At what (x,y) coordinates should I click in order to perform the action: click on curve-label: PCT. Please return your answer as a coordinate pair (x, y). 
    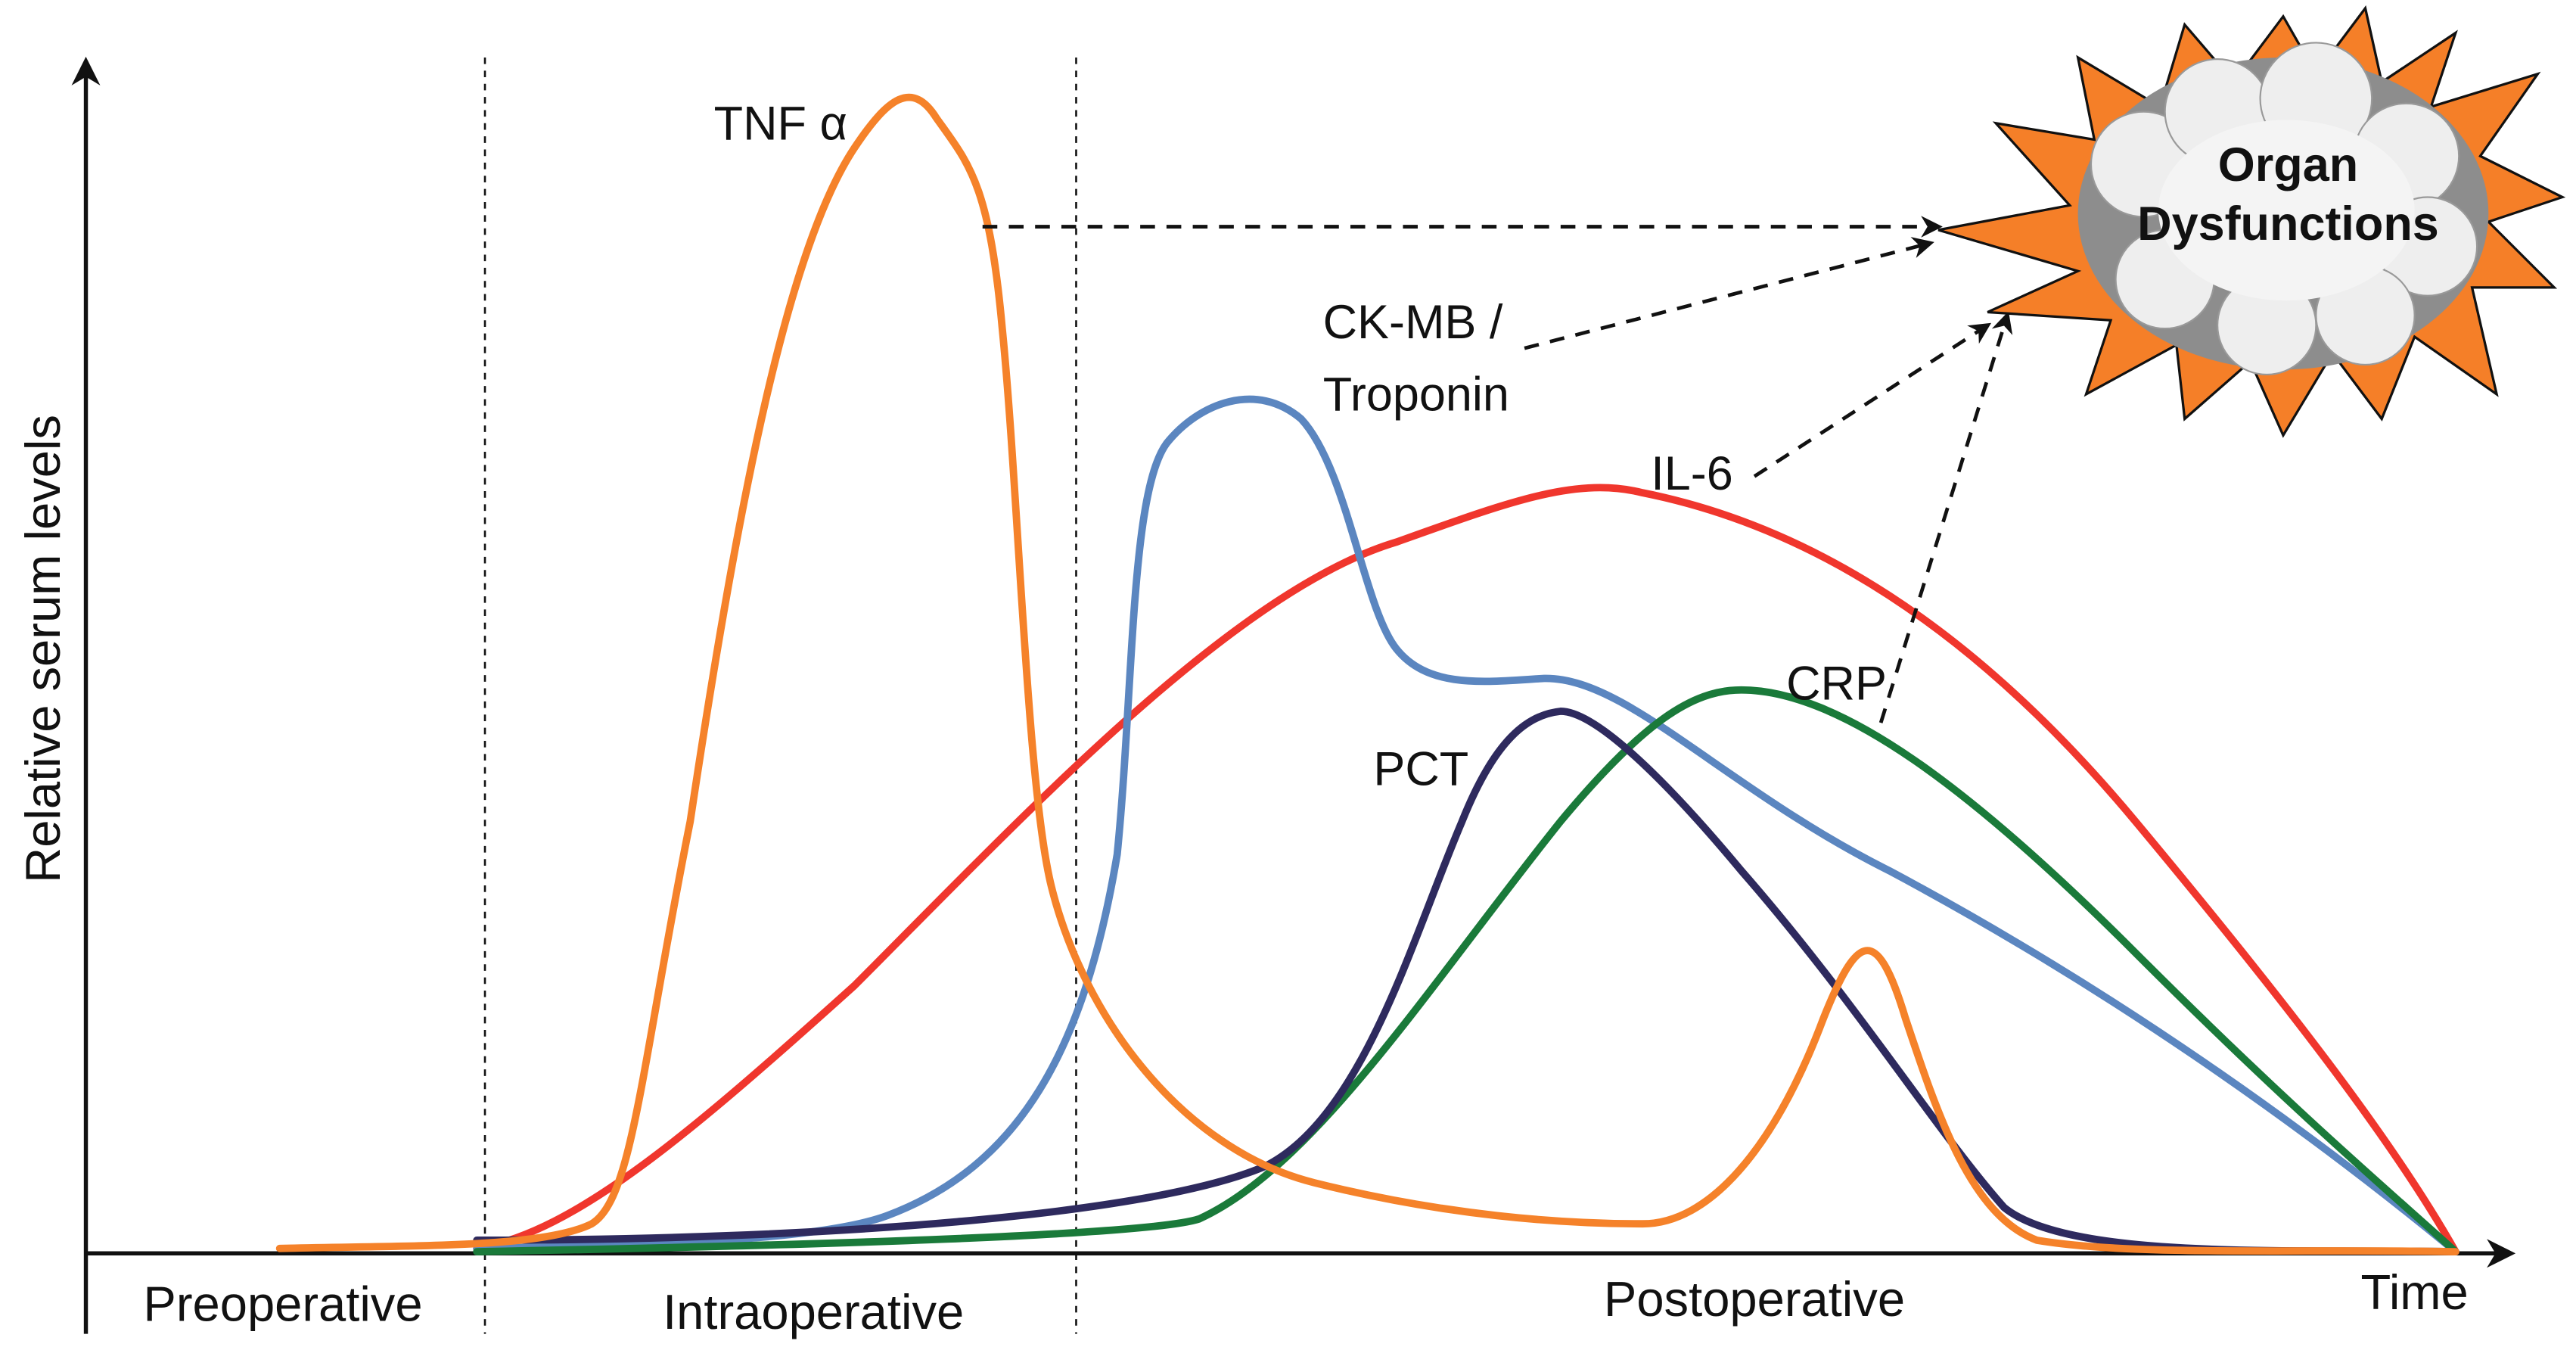
    Looking at the image, I should click on (1420, 769).